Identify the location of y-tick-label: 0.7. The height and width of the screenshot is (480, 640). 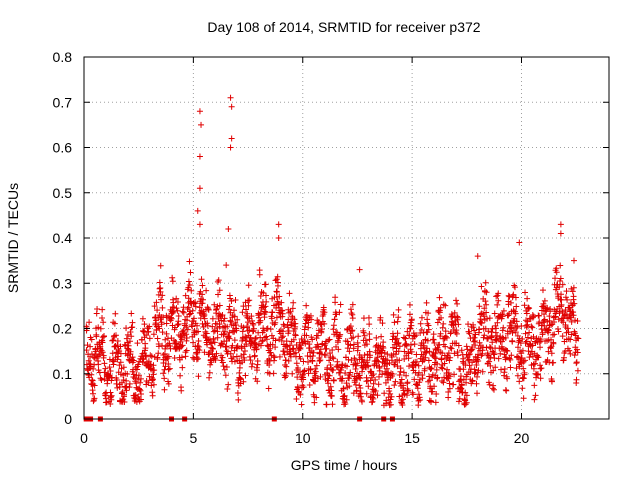
(63, 102).